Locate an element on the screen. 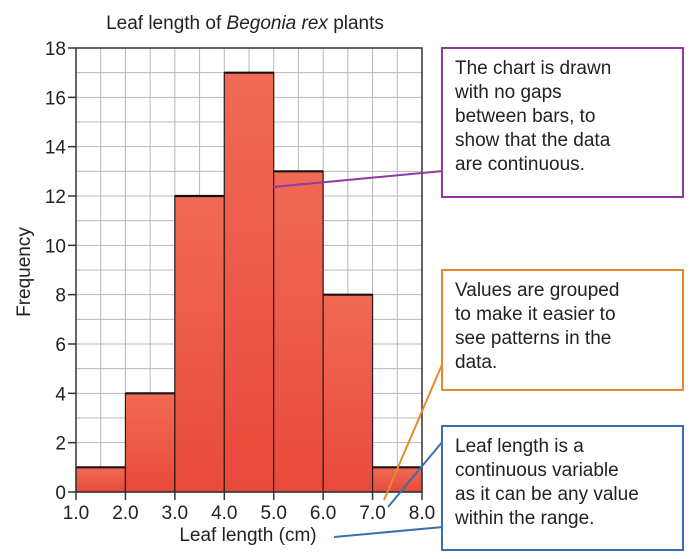  x-tick-label: 8.0 is located at coordinates (422, 513).